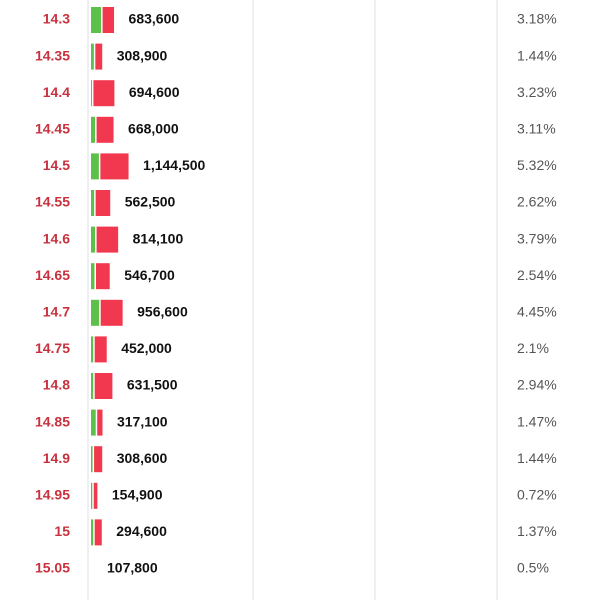  Describe the element at coordinates (146, 348) in the screenshot. I see `volume: 452,000` at that location.